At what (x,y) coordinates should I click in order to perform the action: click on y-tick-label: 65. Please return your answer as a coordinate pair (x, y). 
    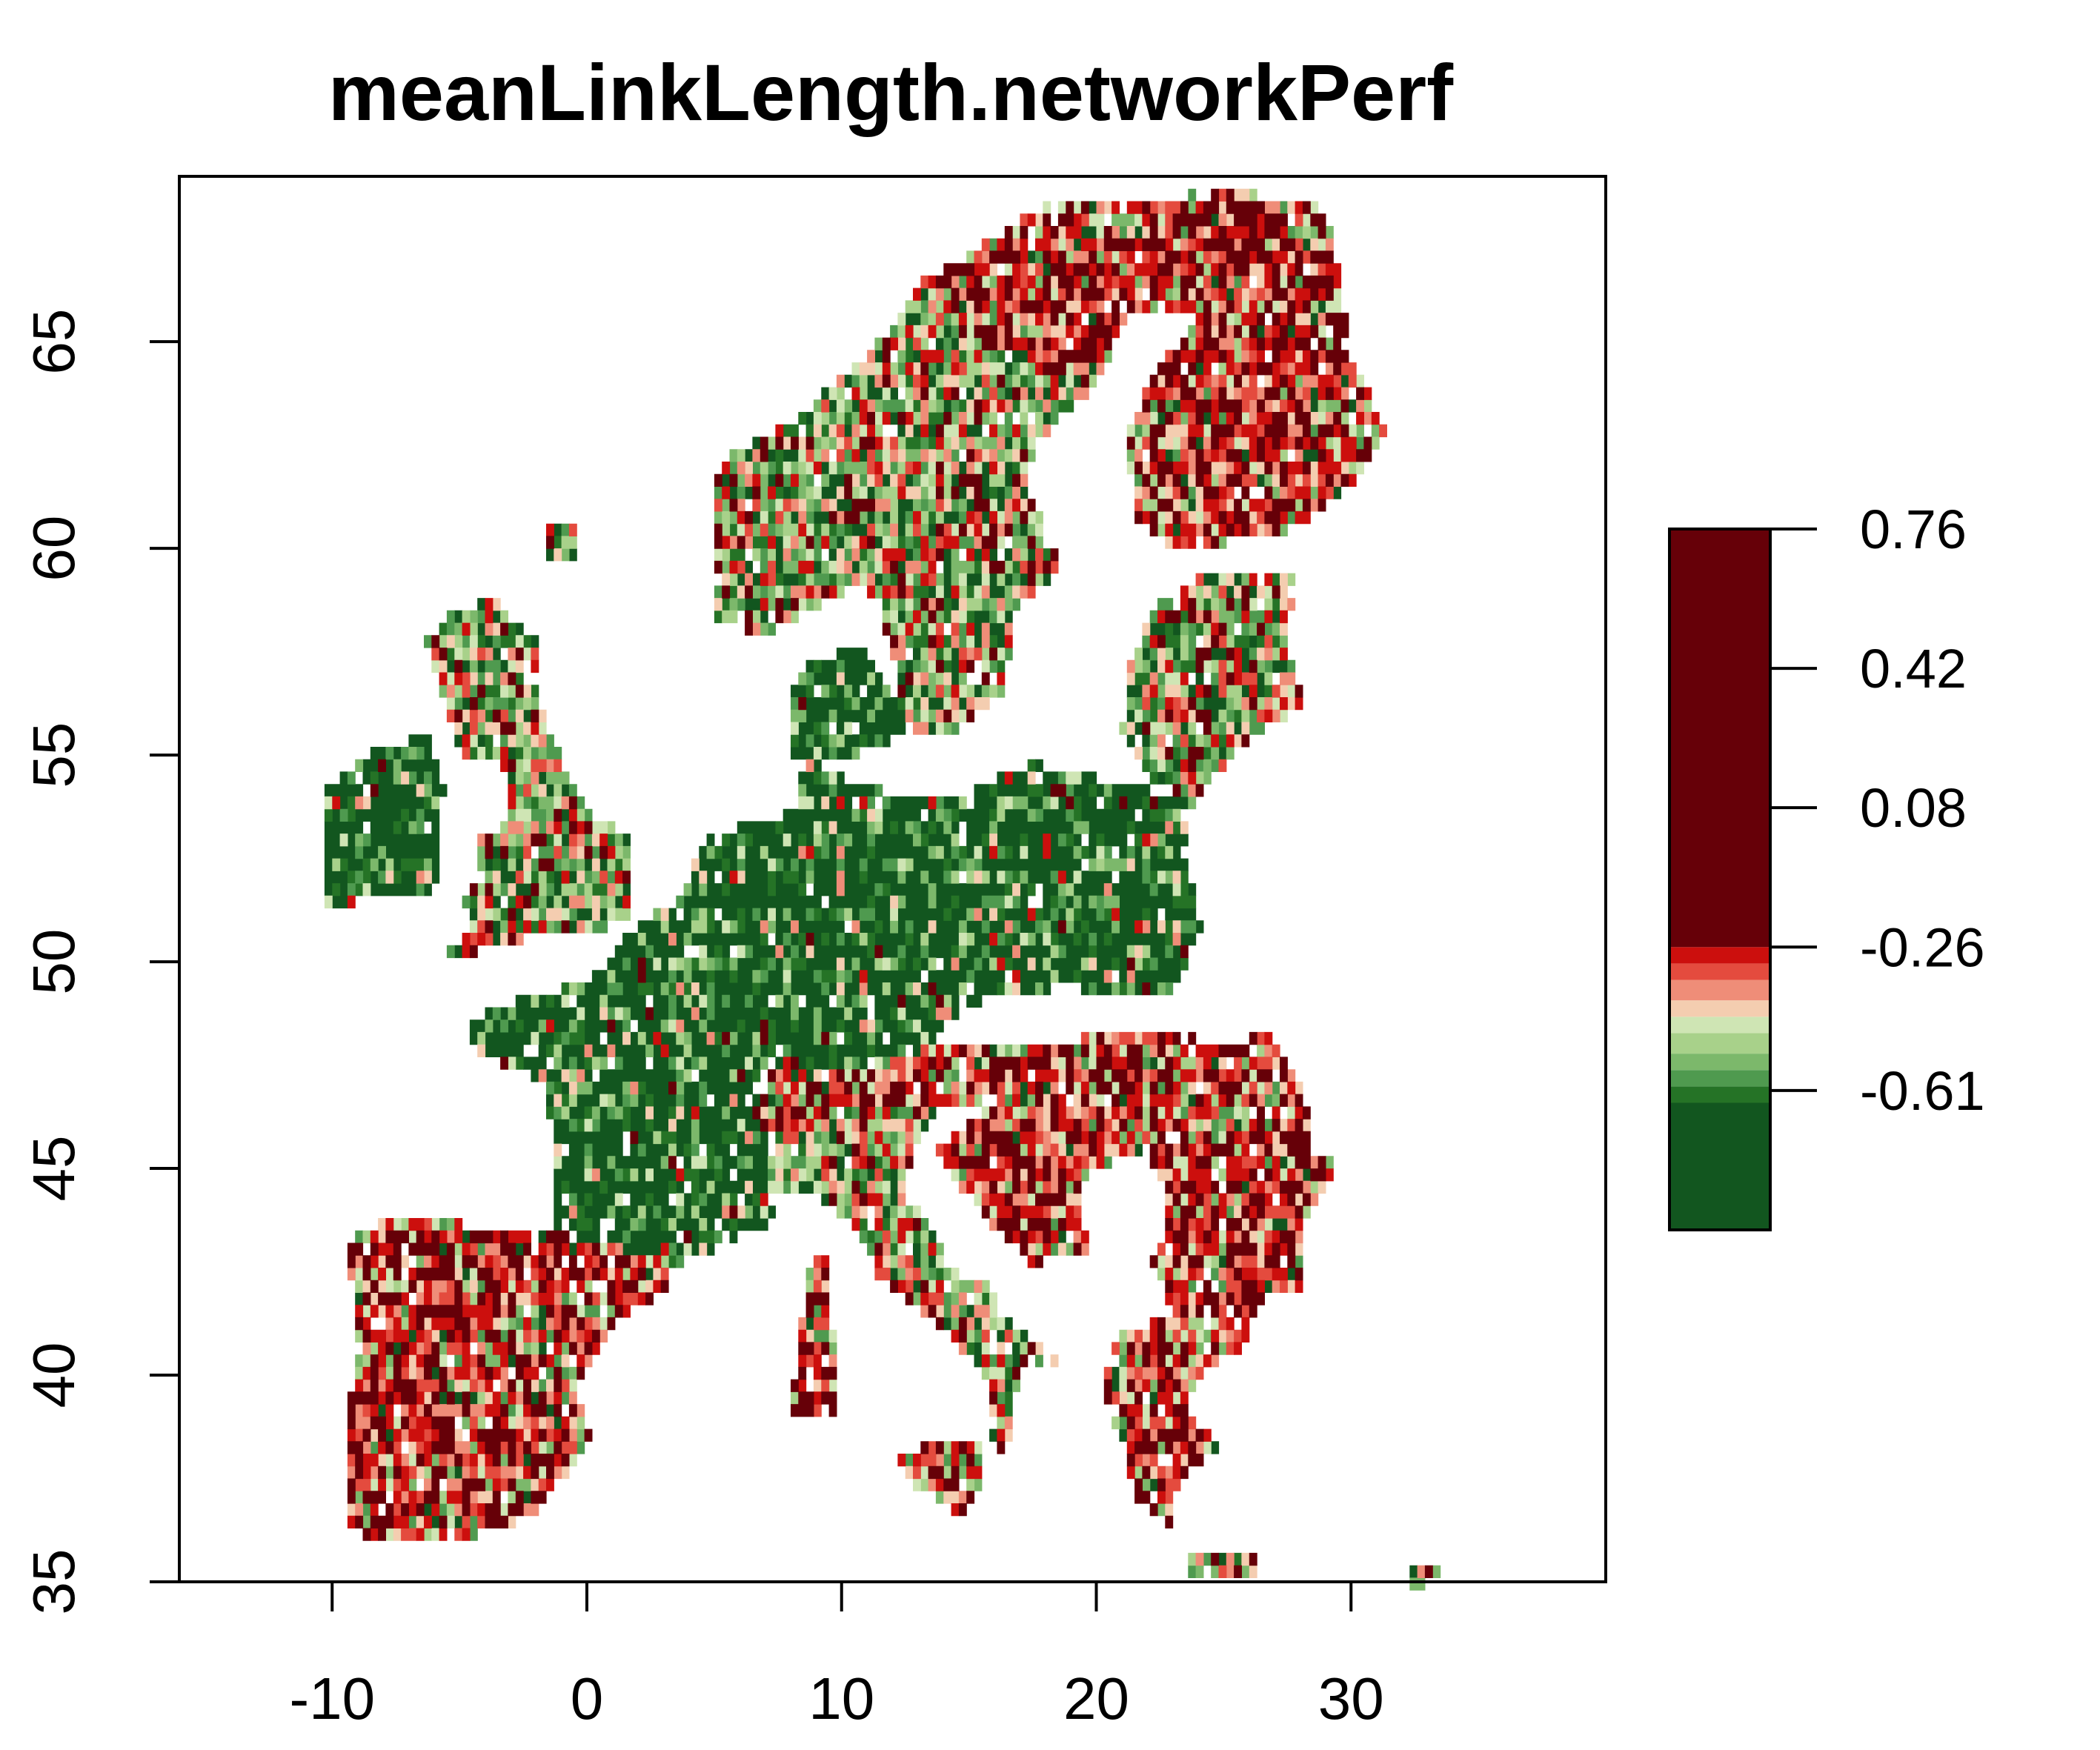
    Looking at the image, I should click on (54, 342).